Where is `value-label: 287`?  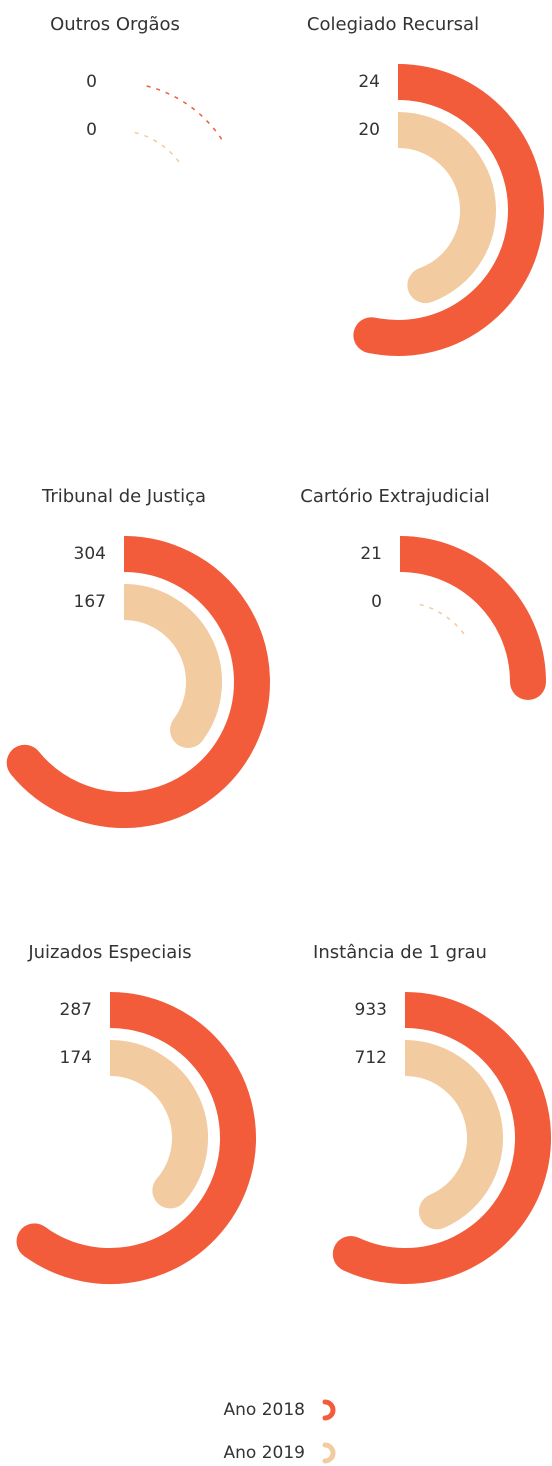
value-label: 287 is located at coordinates (76, 1010).